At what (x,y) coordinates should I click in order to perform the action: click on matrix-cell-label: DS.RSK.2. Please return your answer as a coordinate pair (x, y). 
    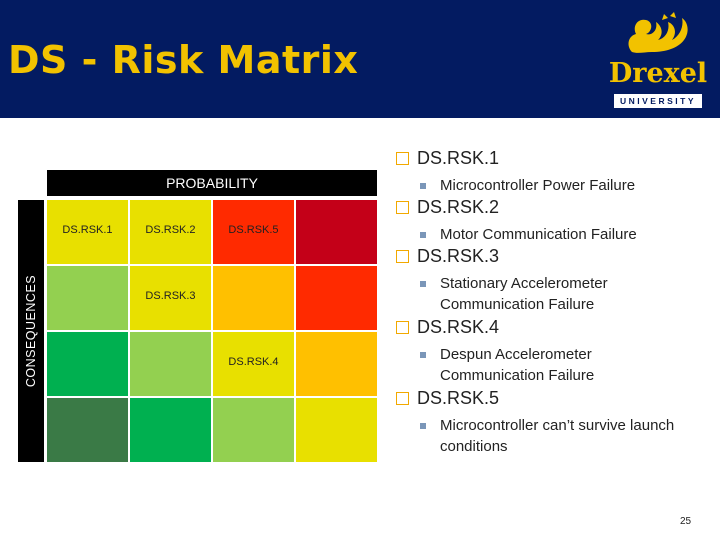
    Looking at the image, I should click on (170, 230).